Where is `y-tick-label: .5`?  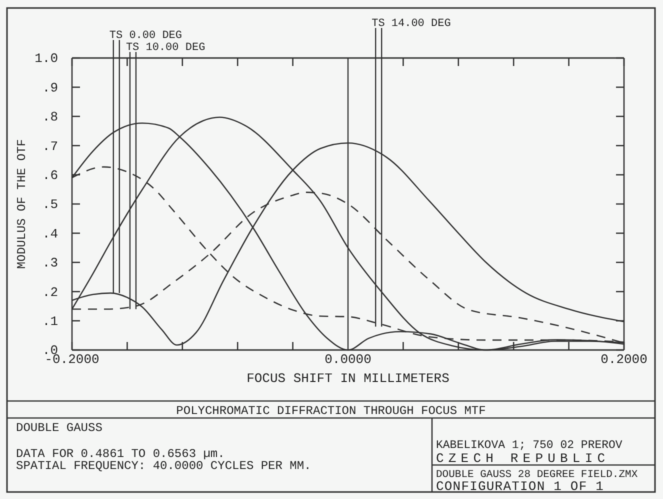 y-tick-label: .5 is located at coordinates (50, 204).